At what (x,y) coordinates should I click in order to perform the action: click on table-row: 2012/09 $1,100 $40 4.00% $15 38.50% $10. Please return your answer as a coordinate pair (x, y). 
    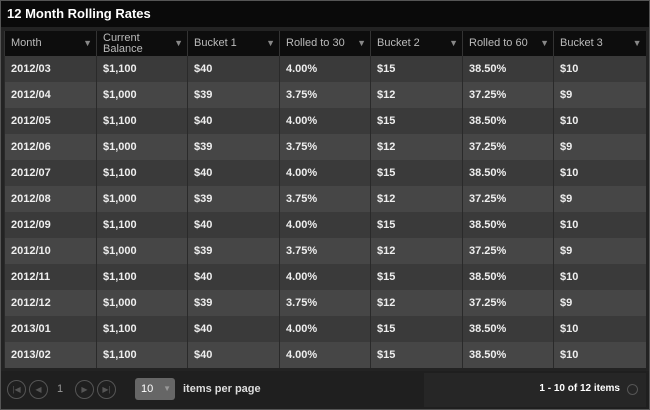
    Looking at the image, I should click on (325, 225).